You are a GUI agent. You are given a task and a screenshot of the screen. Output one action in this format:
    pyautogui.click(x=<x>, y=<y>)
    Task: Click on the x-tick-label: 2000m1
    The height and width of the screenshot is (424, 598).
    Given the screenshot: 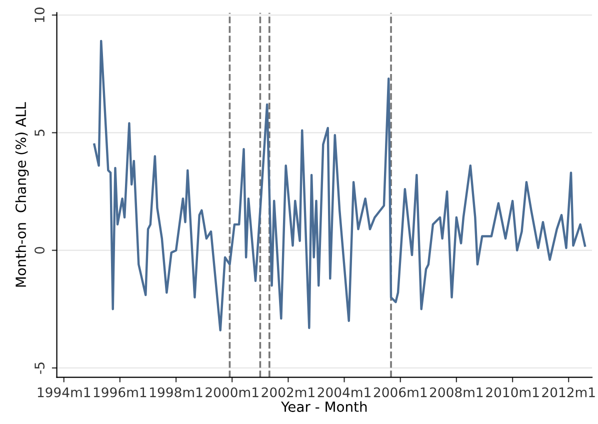 What is the action you would take?
    pyautogui.click(x=232, y=392)
    